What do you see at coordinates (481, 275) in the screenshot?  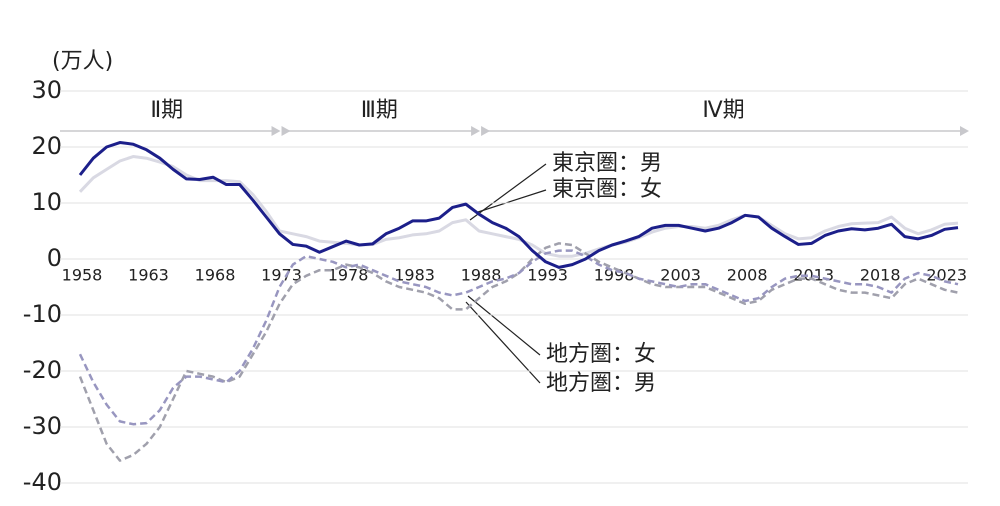 I see `x-tick-label: 1988` at bounding box center [481, 275].